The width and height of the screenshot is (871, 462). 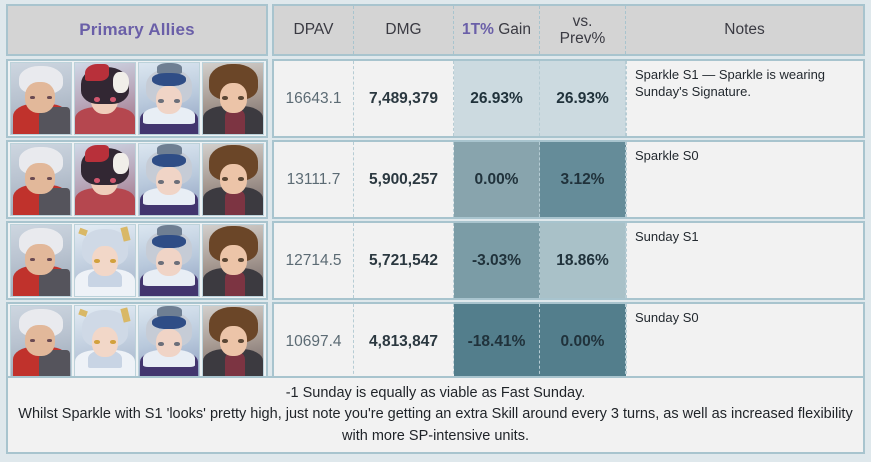 What do you see at coordinates (744, 260) in the screenshot?
I see `cell-notes: Sunday S1` at bounding box center [744, 260].